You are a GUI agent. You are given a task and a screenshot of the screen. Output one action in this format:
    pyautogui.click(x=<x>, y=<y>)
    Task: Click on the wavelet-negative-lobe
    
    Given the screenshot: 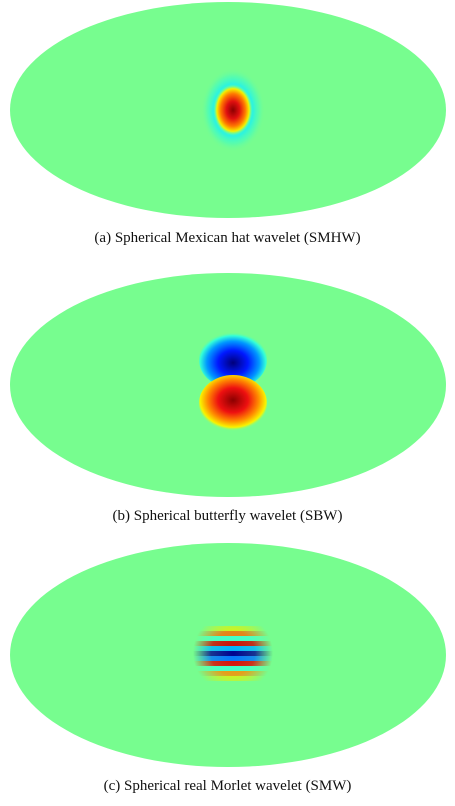 What is the action you would take?
    pyautogui.click(x=233, y=360)
    